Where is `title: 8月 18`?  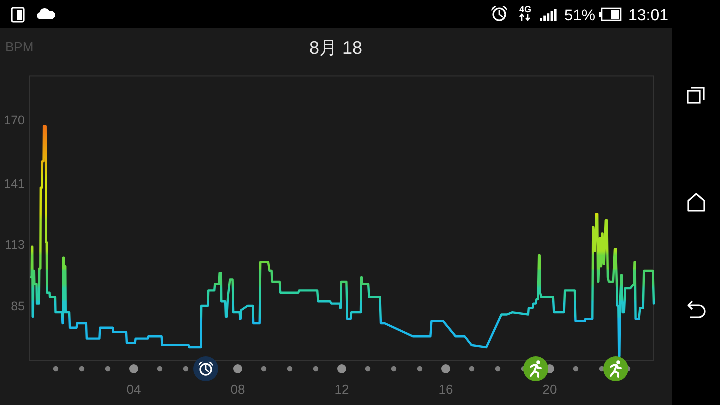 title: 8月 18 is located at coordinates (336, 48).